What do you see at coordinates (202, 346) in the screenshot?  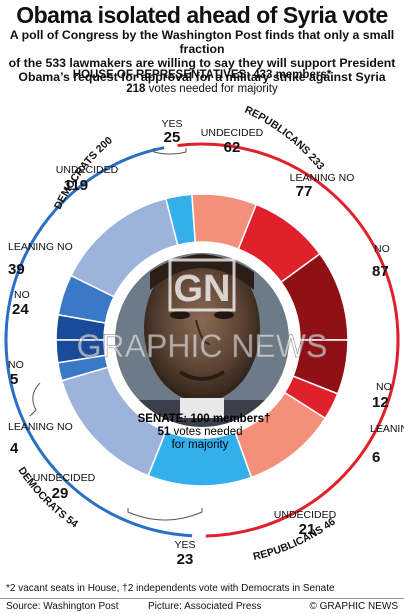 I see `graphic-news-watermark: GRAPHIC NEWS` at bounding box center [202, 346].